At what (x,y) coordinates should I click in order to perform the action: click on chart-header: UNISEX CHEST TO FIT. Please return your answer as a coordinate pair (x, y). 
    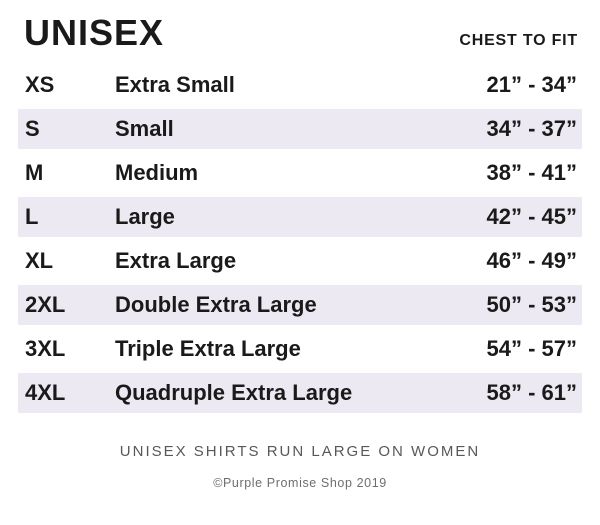
    Looking at the image, I should click on (300, 31).